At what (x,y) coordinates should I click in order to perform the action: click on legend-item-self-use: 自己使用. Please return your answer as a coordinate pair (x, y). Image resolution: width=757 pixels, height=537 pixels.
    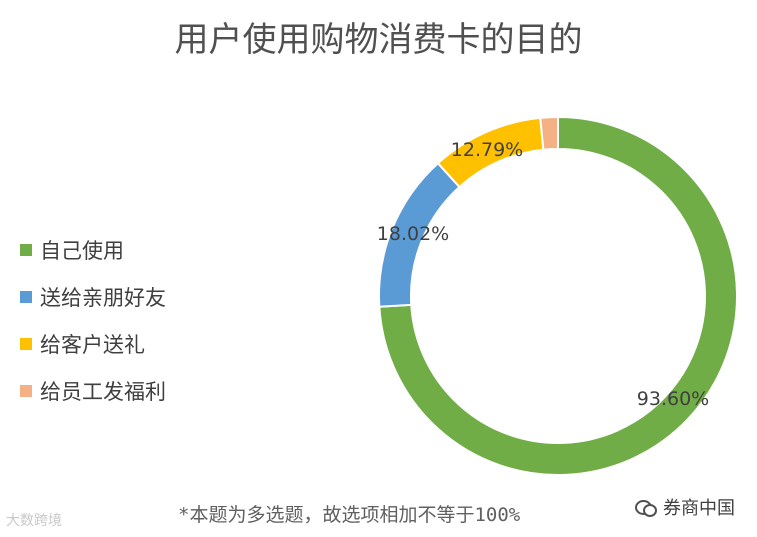
    Looking at the image, I should click on (93, 249).